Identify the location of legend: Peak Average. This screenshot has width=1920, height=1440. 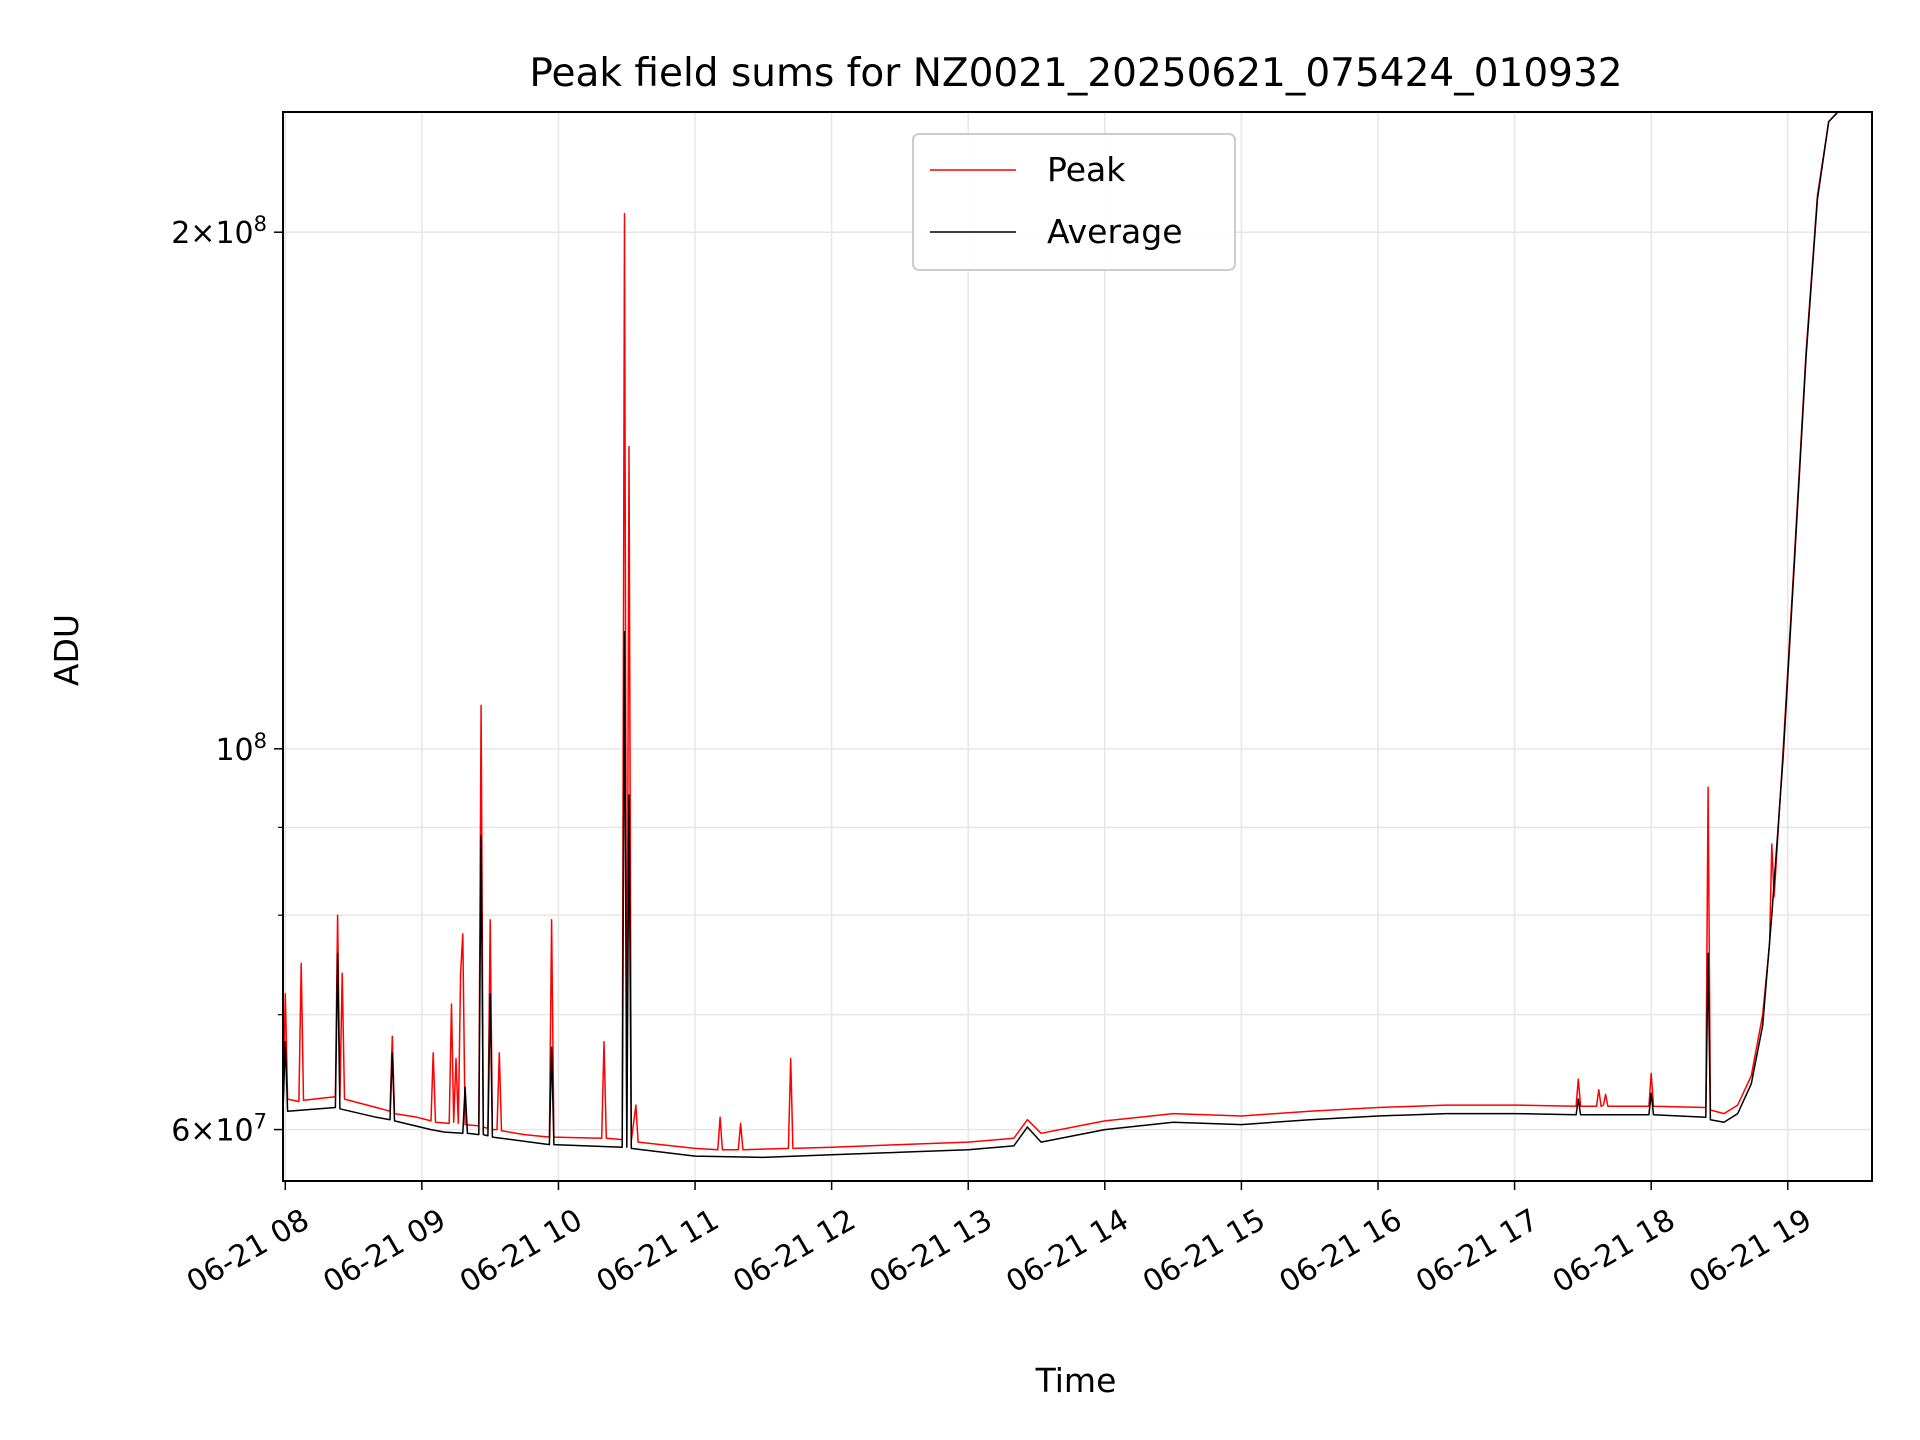
(1074, 202).